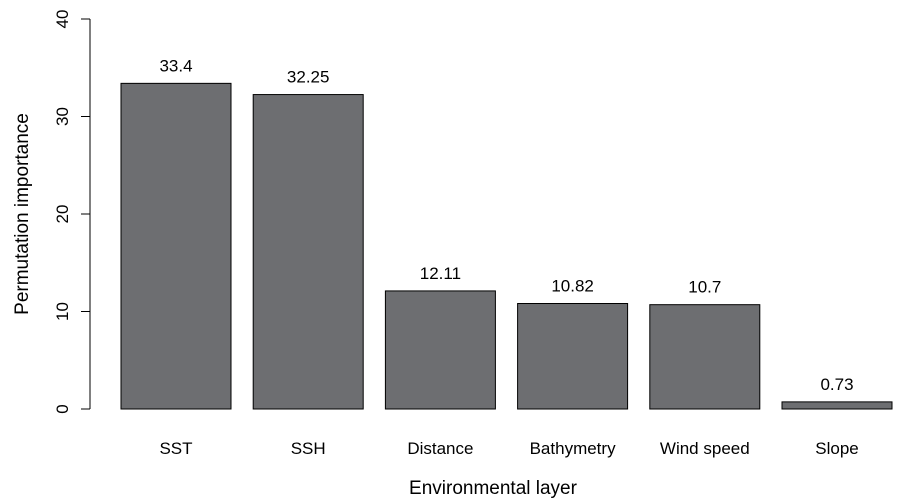 The height and width of the screenshot is (502, 901). I want to click on y-tick-label: 10, so click(62, 311).